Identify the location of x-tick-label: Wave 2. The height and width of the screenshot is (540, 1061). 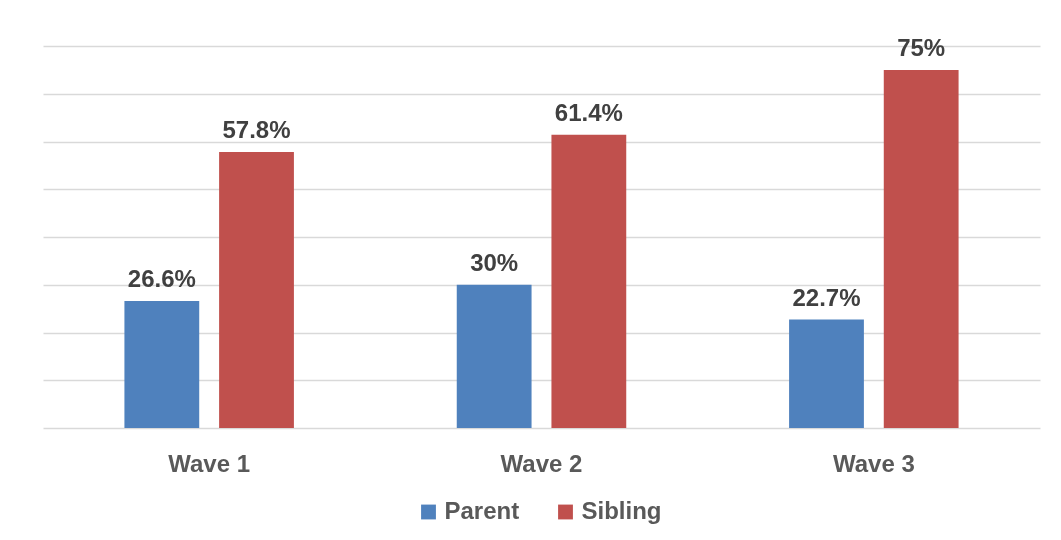
(541, 463).